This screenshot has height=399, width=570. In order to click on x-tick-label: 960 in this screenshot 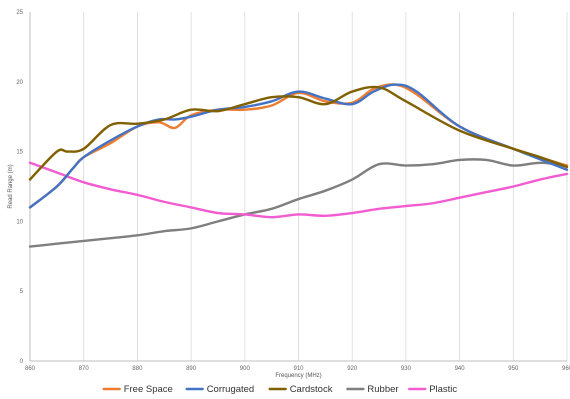, I will do `click(566, 369)`.